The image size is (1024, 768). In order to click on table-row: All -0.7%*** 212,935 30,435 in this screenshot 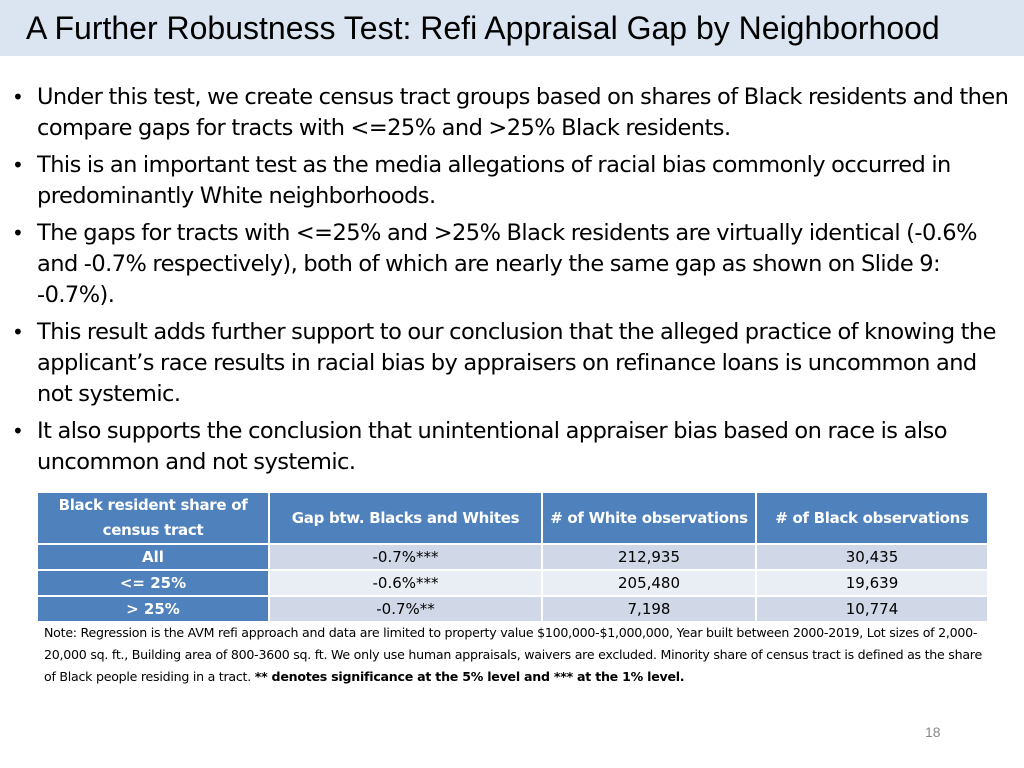, I will do `click(512, 557)`.